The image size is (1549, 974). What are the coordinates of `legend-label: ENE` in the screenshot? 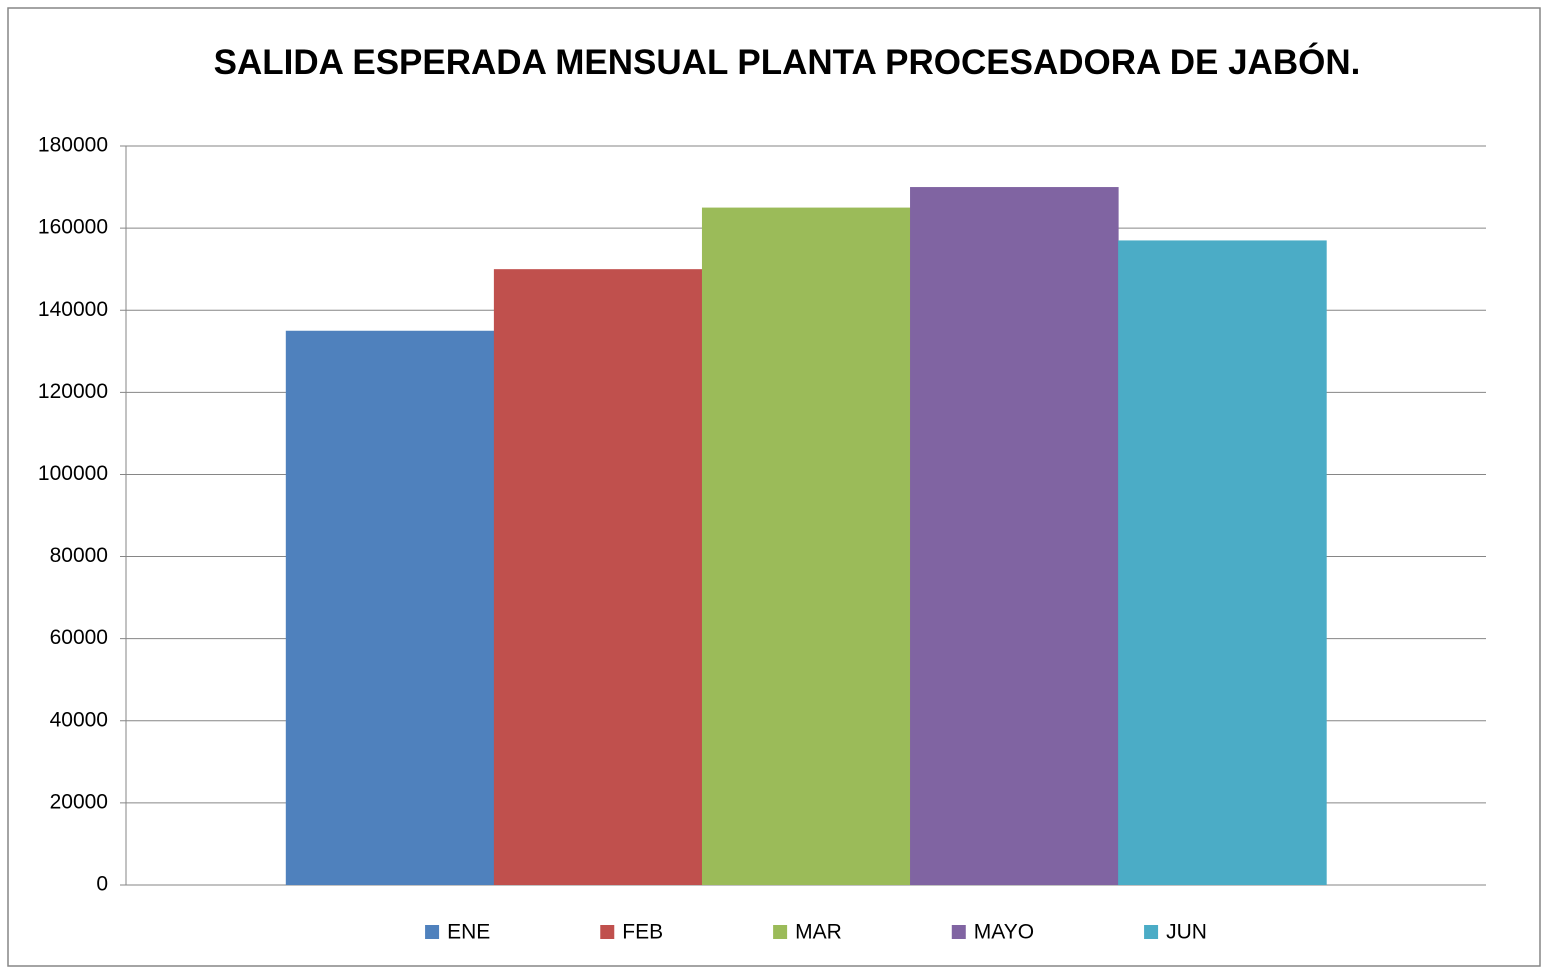 It's located at (468, 932).